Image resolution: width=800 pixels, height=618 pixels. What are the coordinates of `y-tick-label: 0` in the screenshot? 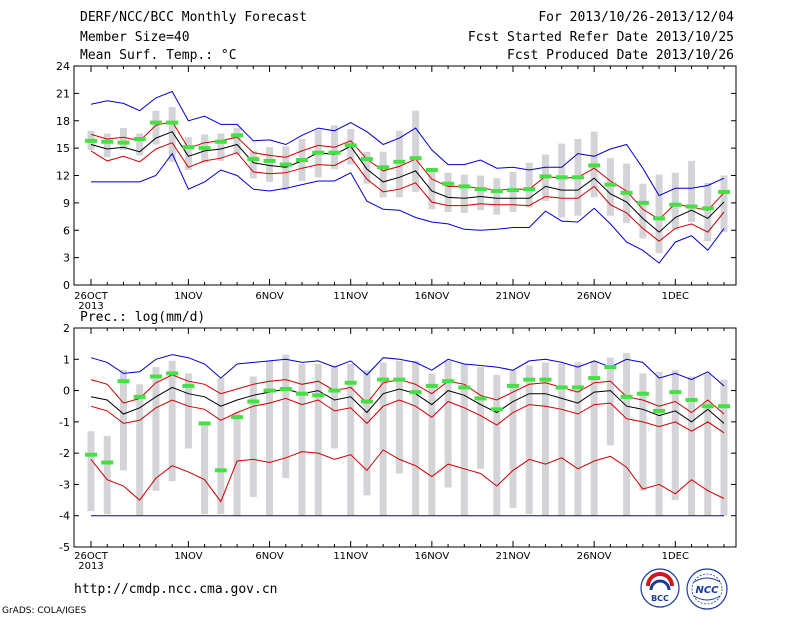 It's located at (66, 391).